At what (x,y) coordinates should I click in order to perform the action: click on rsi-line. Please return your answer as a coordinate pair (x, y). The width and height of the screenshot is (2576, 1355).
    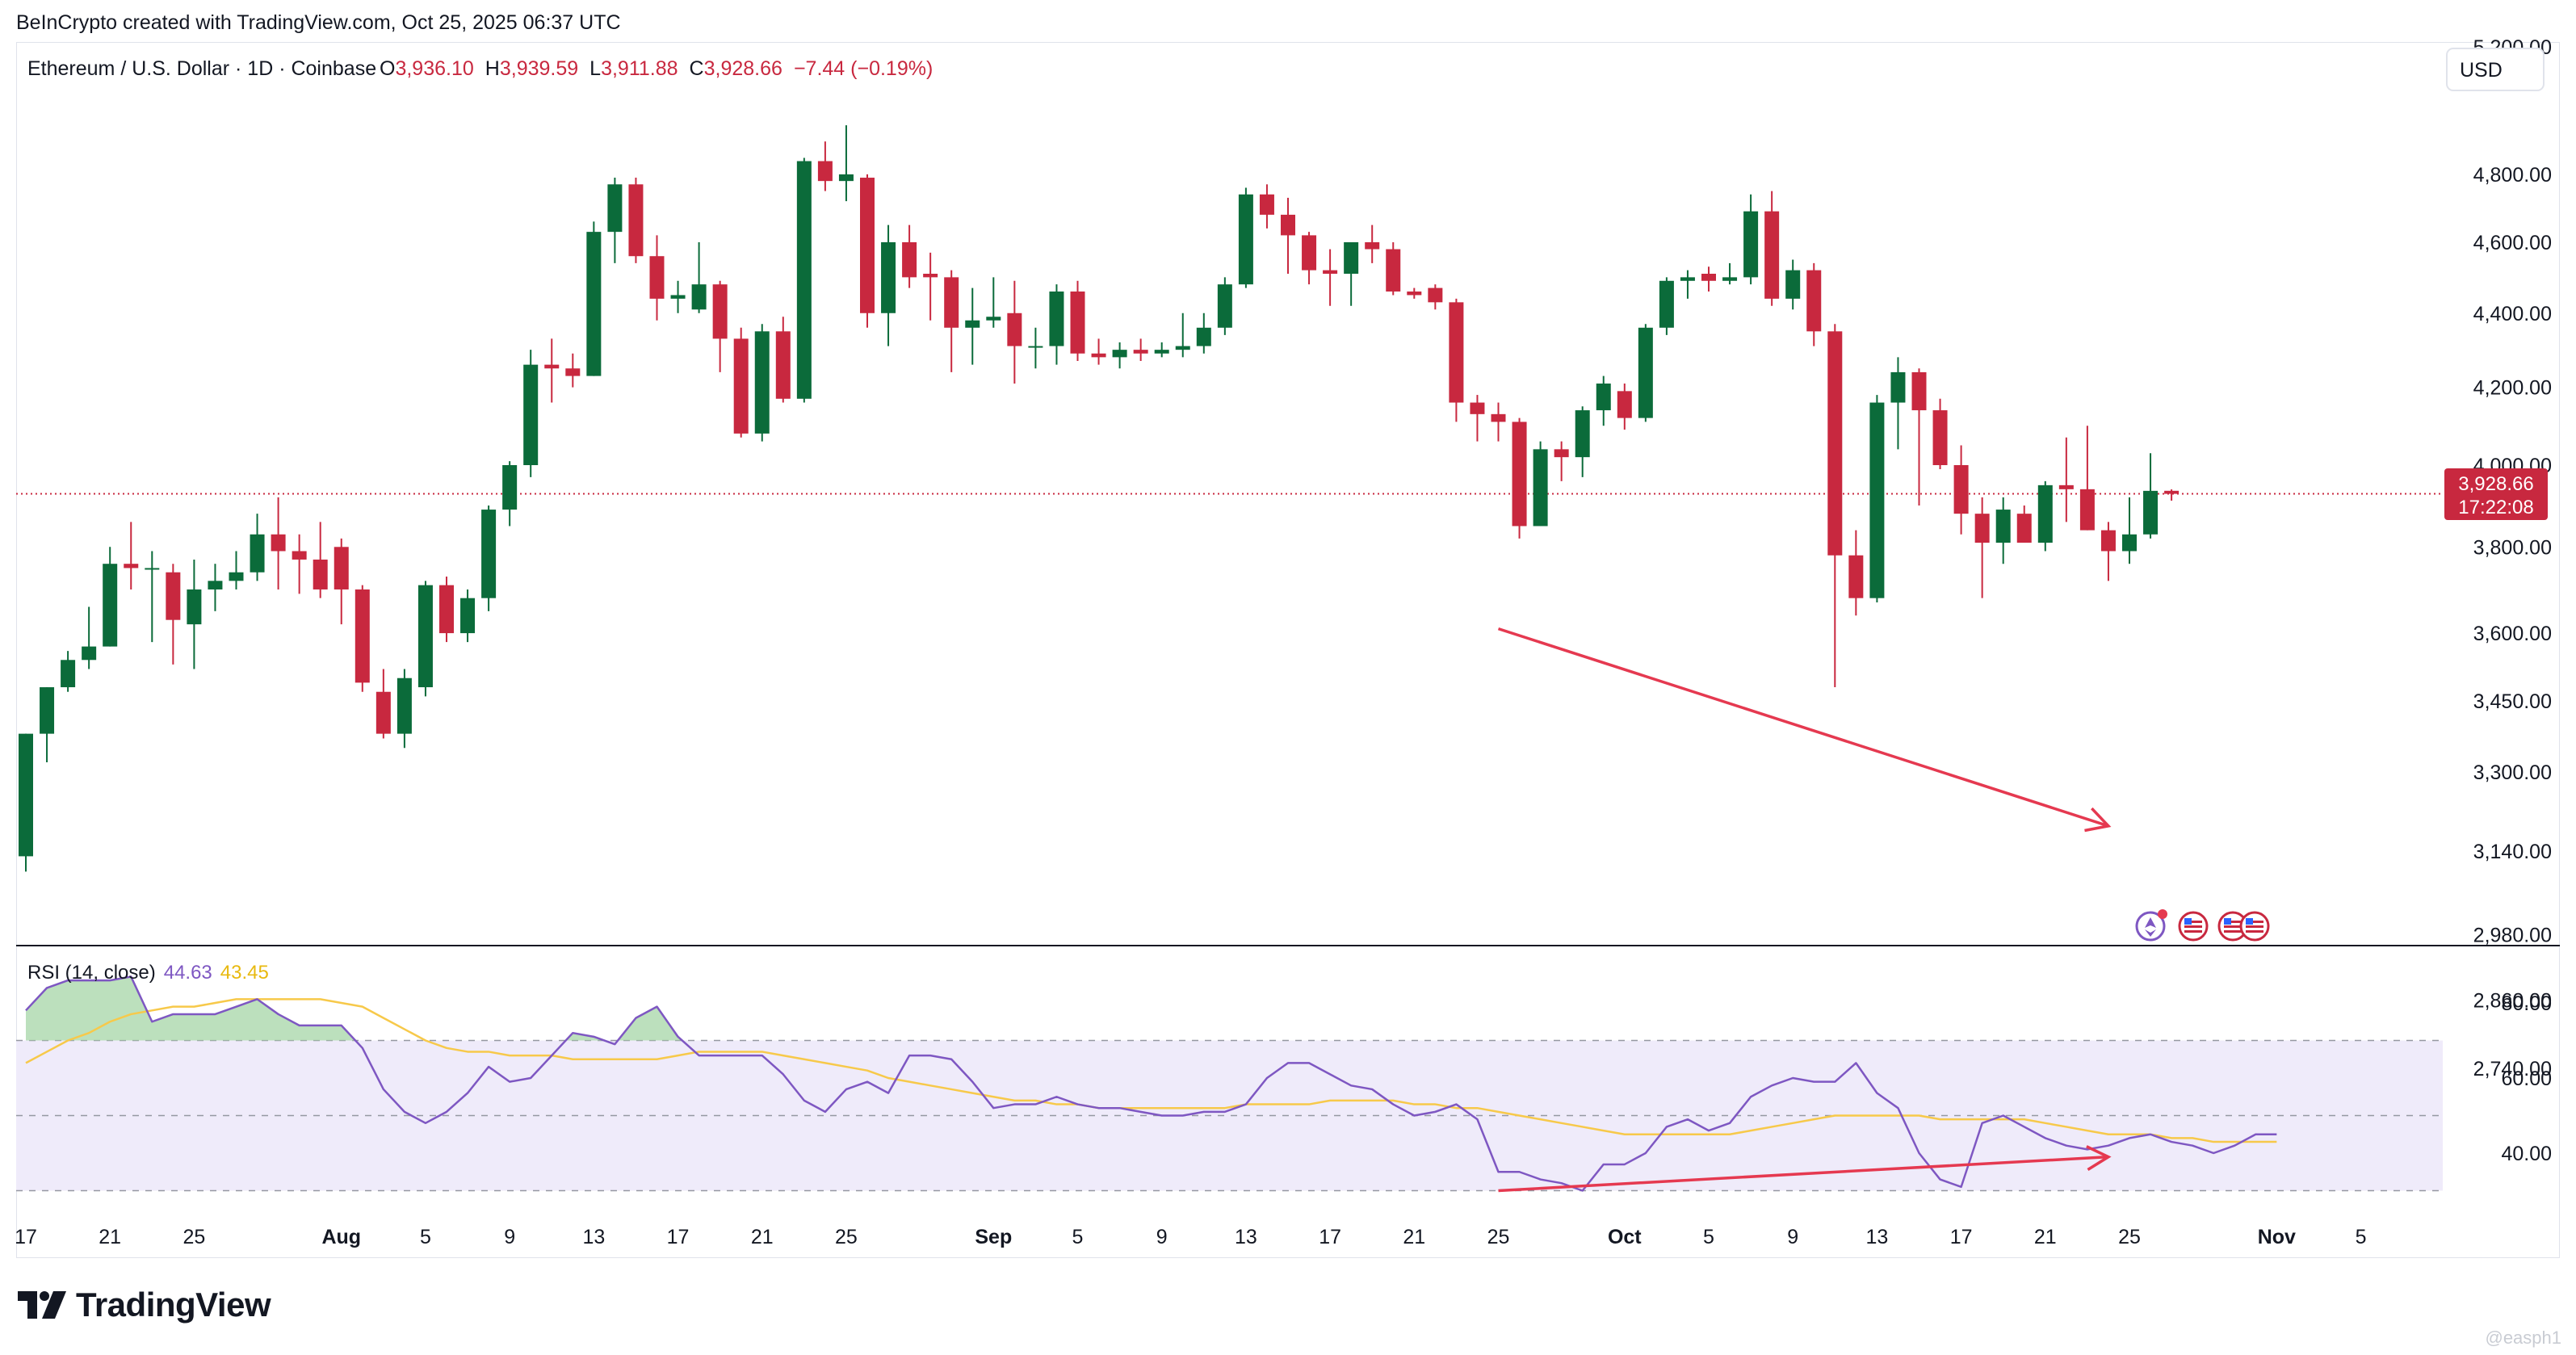
    Looking at the image, I should click on (1151, 1083).